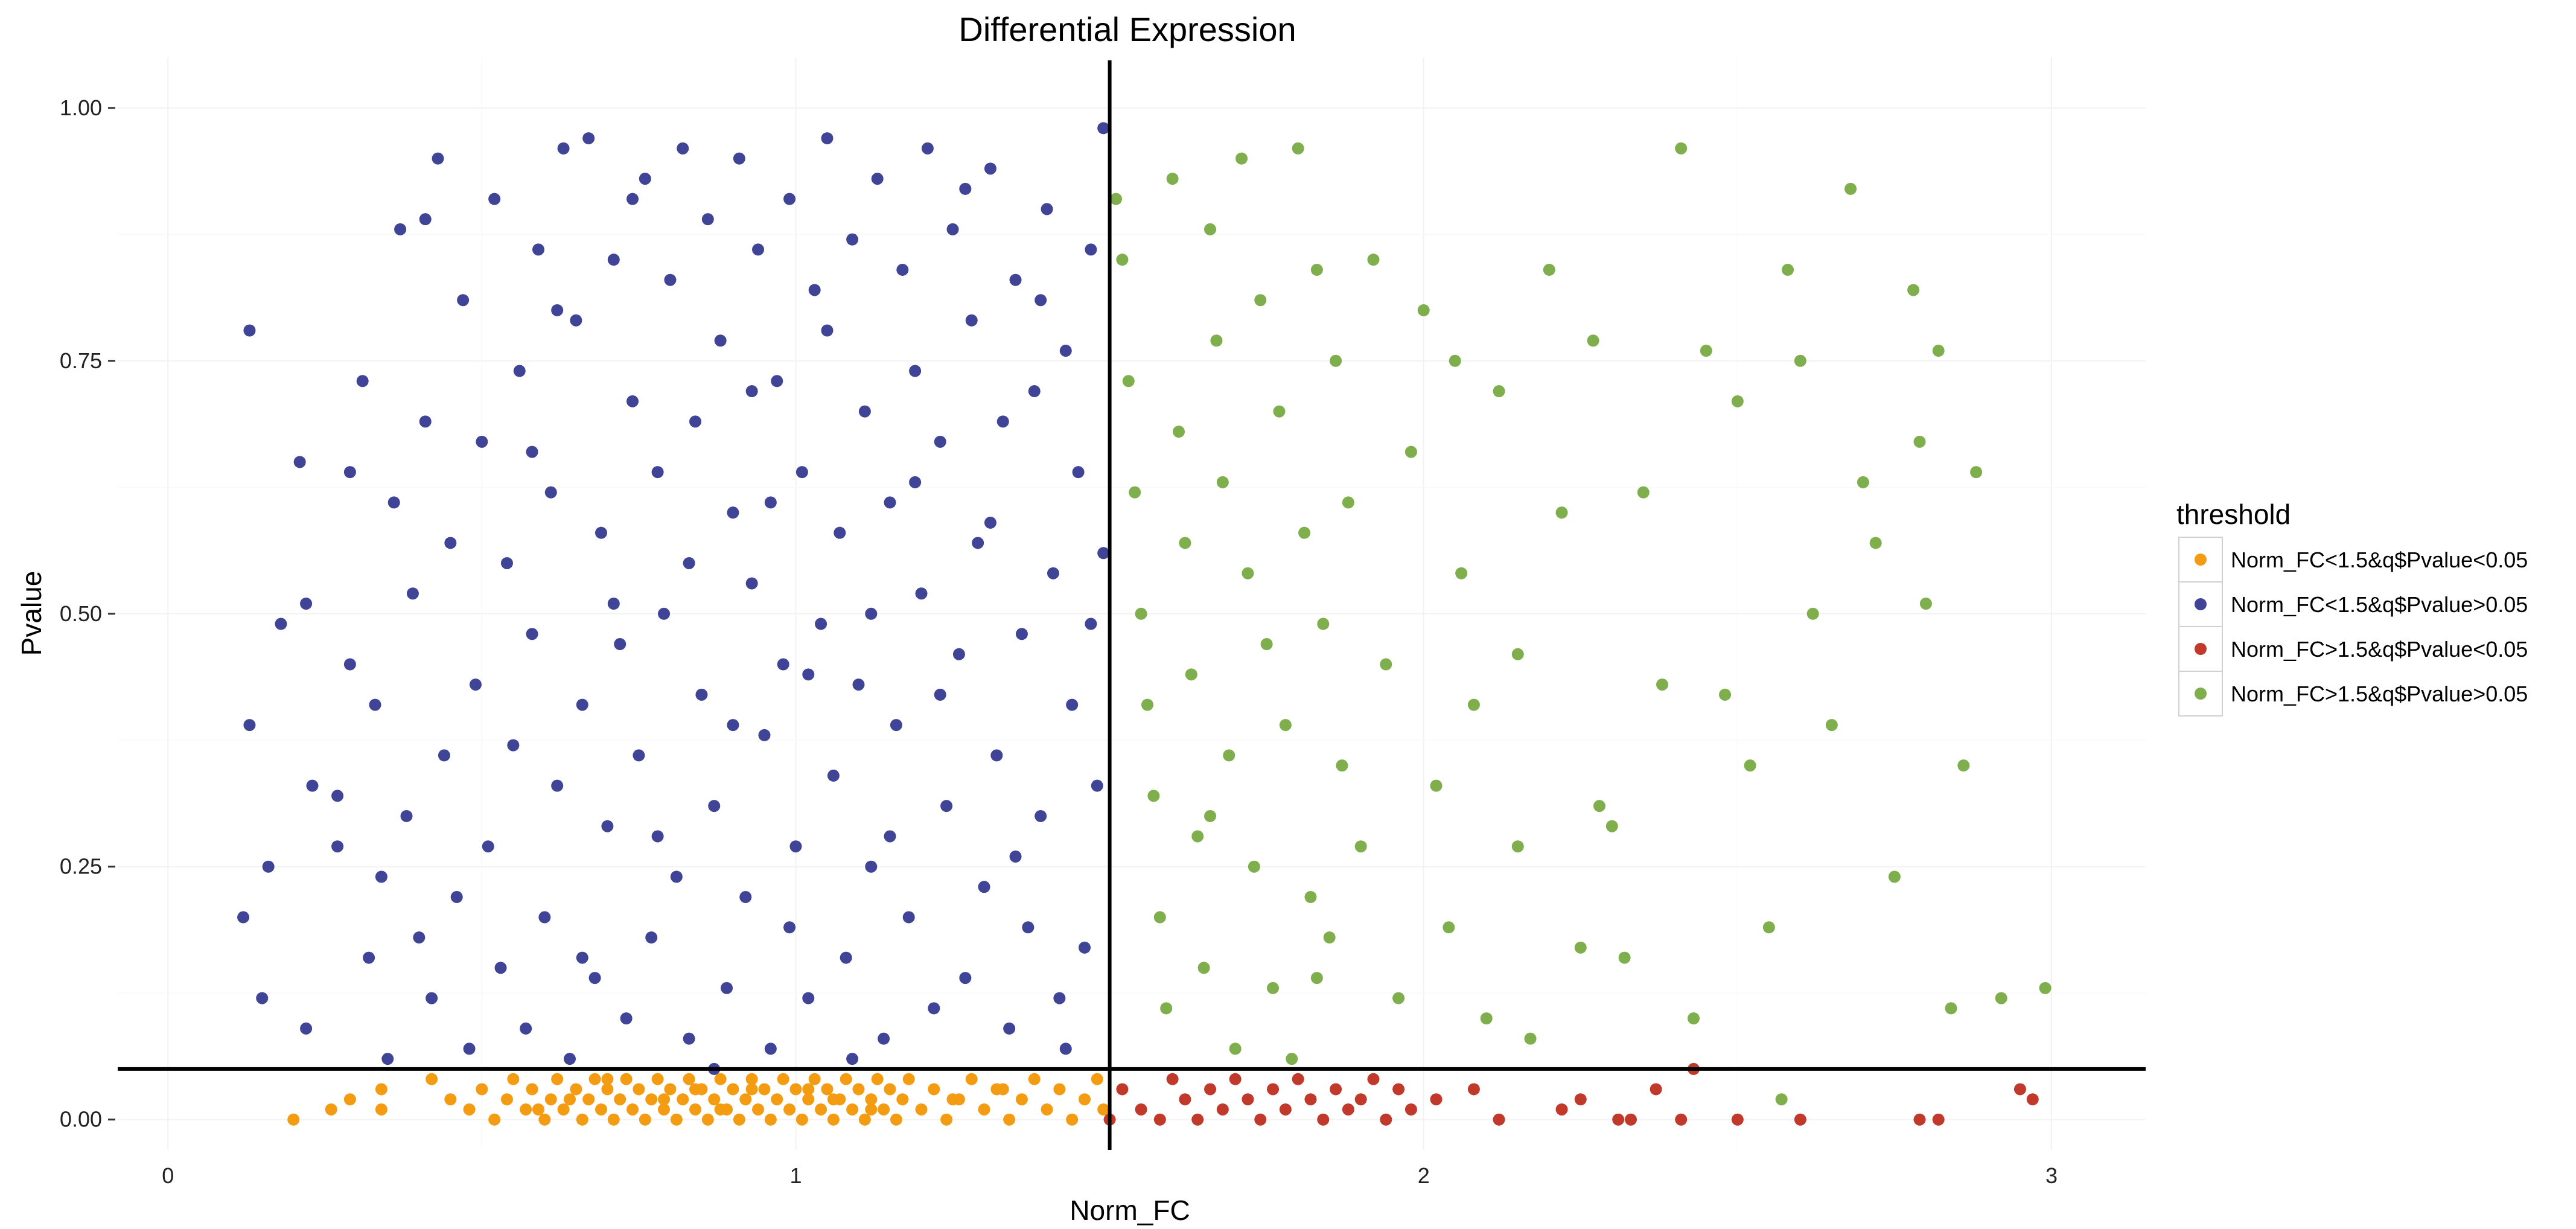  I want to click on x-tick-label: 3, so click(2051, 1175).